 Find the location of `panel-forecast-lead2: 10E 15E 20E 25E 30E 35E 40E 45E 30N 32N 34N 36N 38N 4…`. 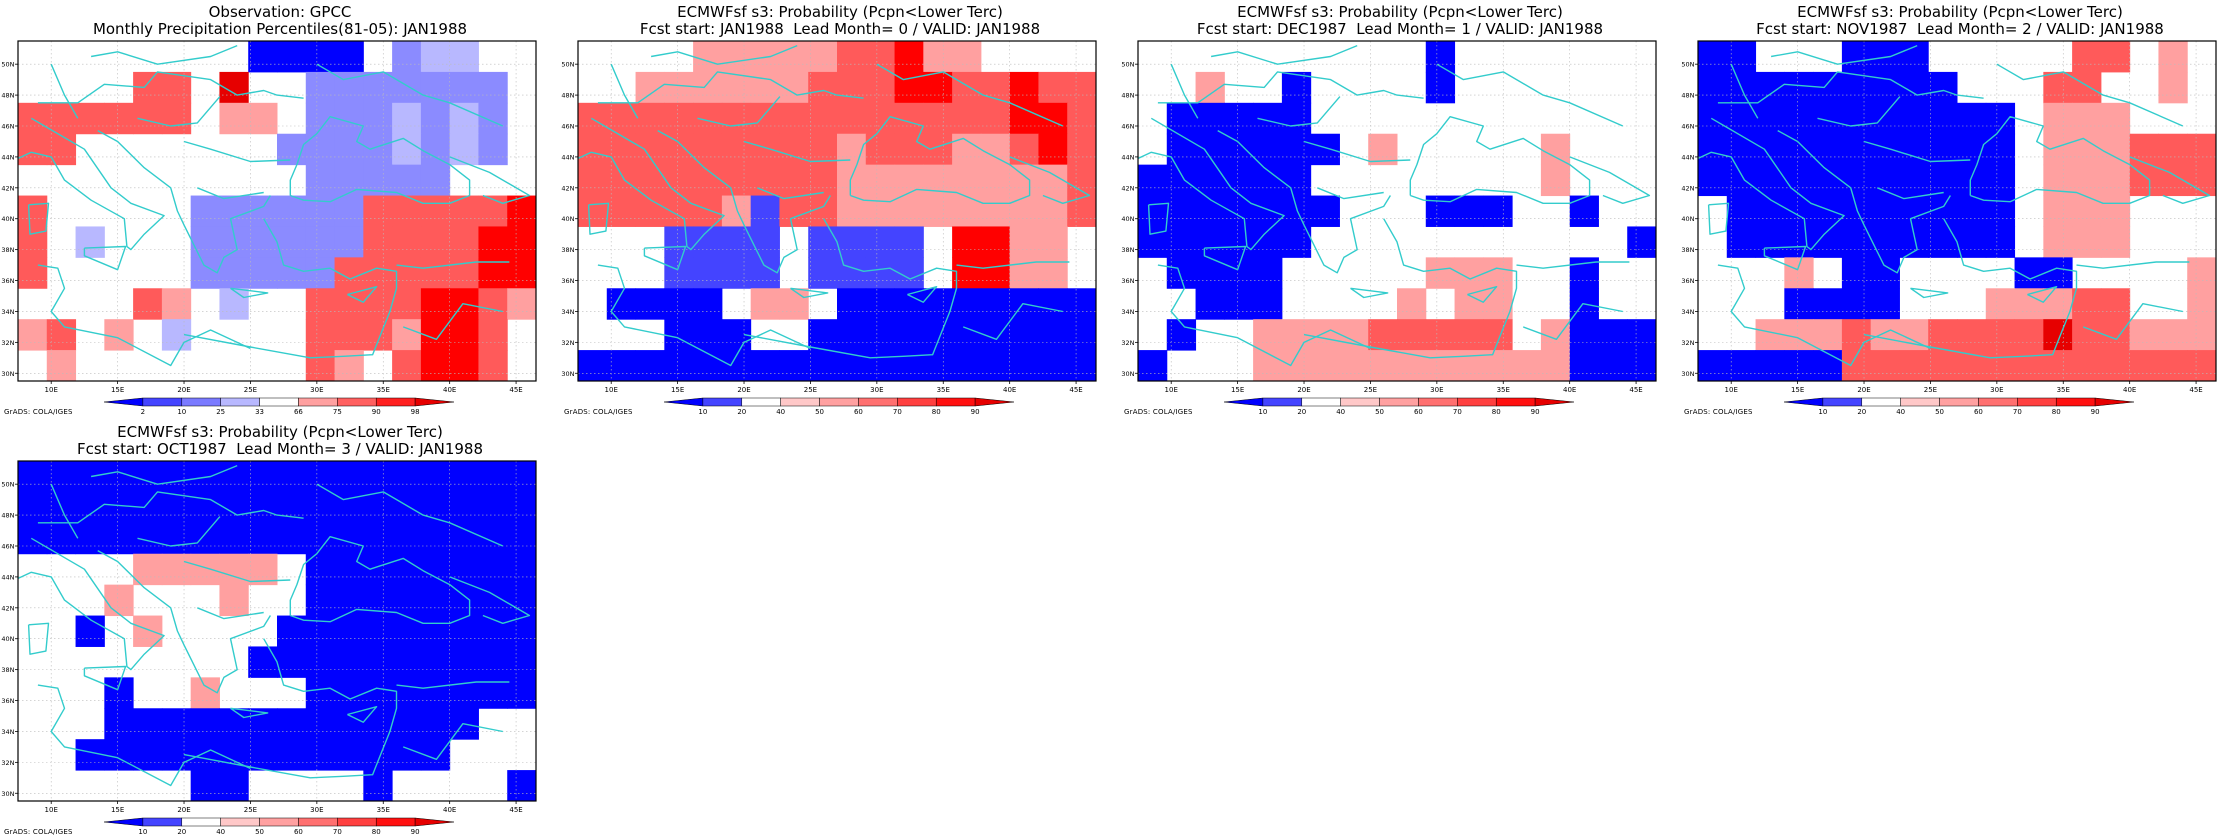

panel-forecast-lead2: 10E 15E 20E 25E 30E 35E 40E 45E 30N 32N 34N 36N 38N 4… is located at coordinates (1960, 210).